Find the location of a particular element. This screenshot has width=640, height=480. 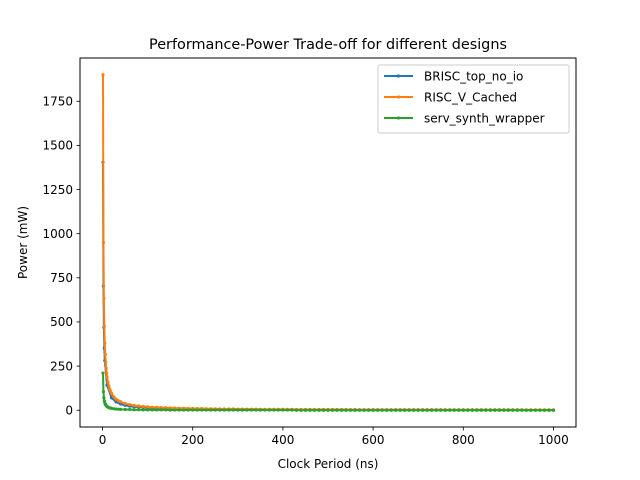

legend-label: BRISC_top_no_io is located at coordinates (473, 76).